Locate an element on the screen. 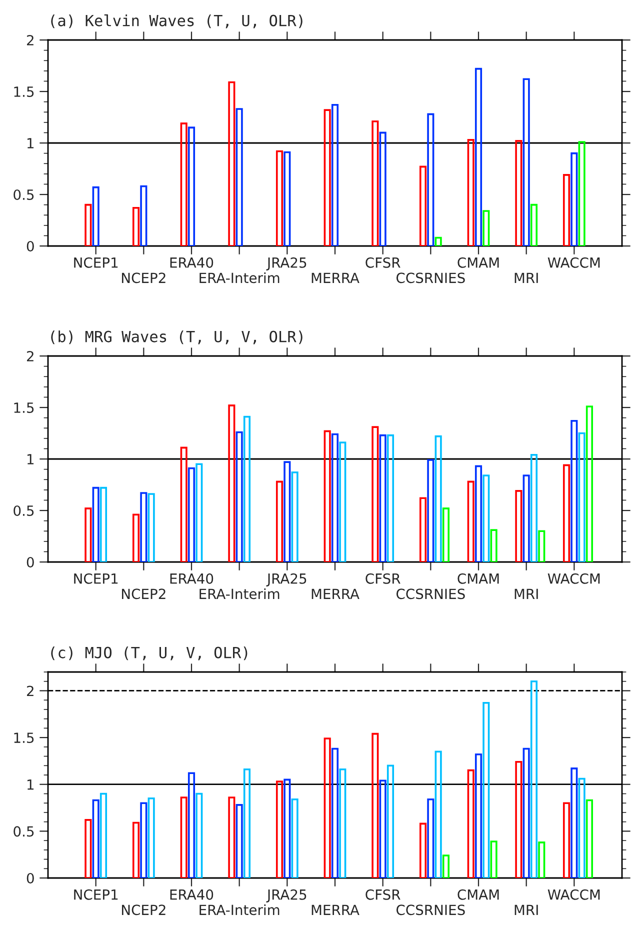  chart-title: (b) MRG Waves (T, U, V, OLR) is located at coordinates (176, 337).